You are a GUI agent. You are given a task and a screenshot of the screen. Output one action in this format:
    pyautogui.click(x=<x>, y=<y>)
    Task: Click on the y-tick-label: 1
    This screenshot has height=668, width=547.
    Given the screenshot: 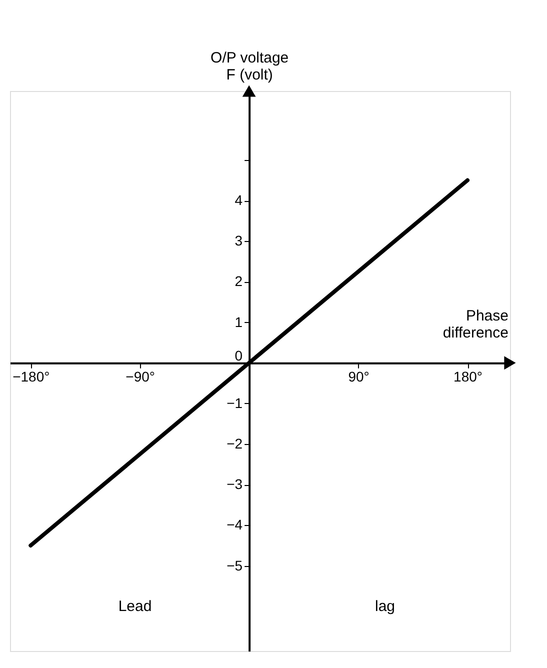 What is the action you would take?
    pyautogui.click(x=238, y=322)
    